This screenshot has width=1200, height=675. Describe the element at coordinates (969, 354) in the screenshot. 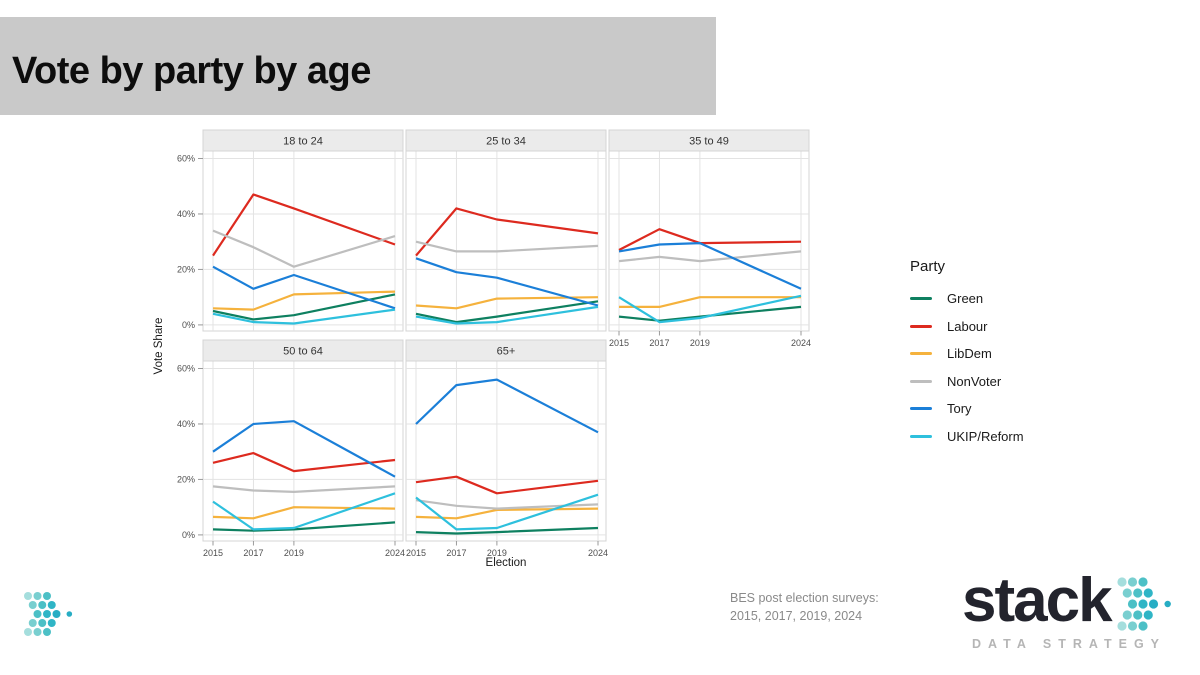

I see `legend-label: LibDem` at that location.